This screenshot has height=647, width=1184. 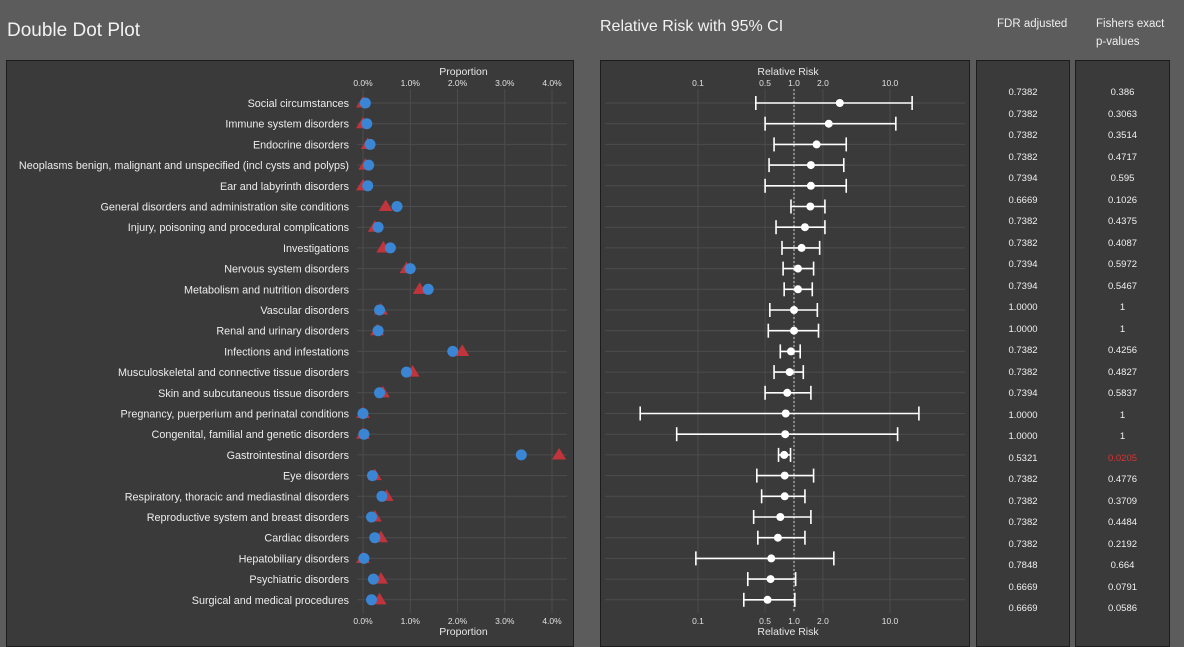 What do you see at coordinates (253, 394) in the screenshot?
I see `category-label: Skin and subcutaneous tissue disorders` at bounding box center [253, 394].